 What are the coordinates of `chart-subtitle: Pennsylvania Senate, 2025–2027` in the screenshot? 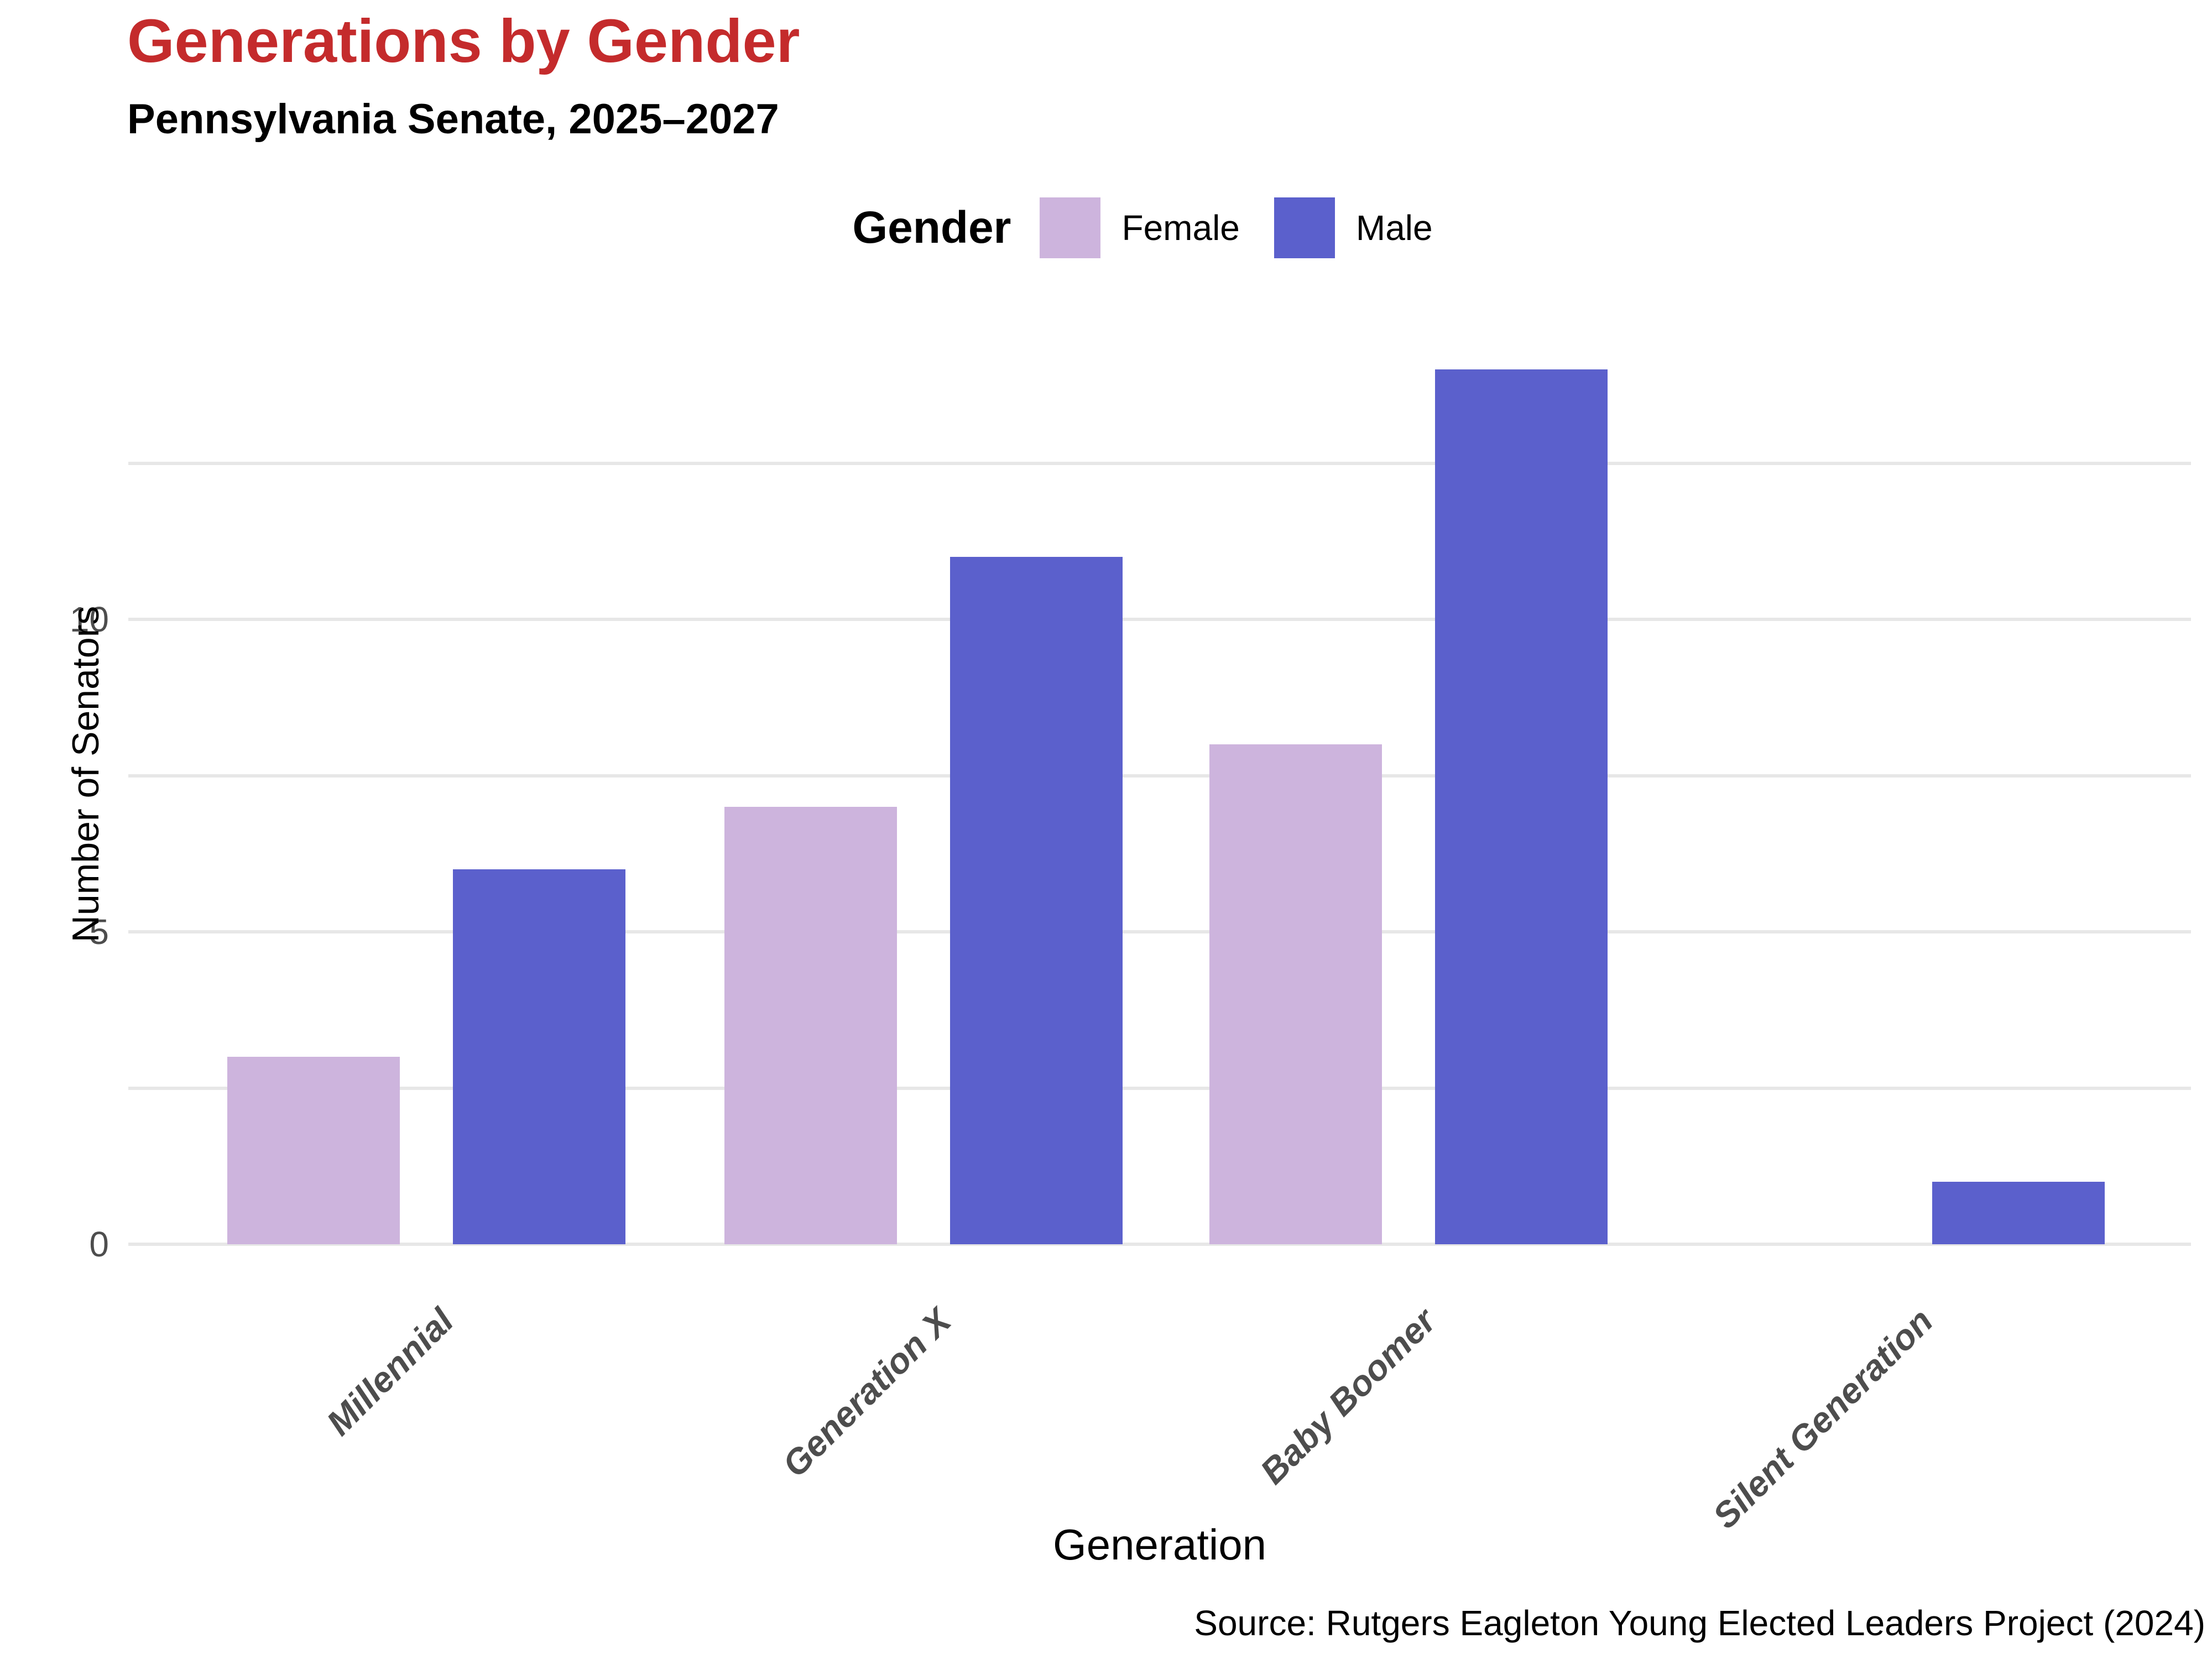 It's located at (453, 120).